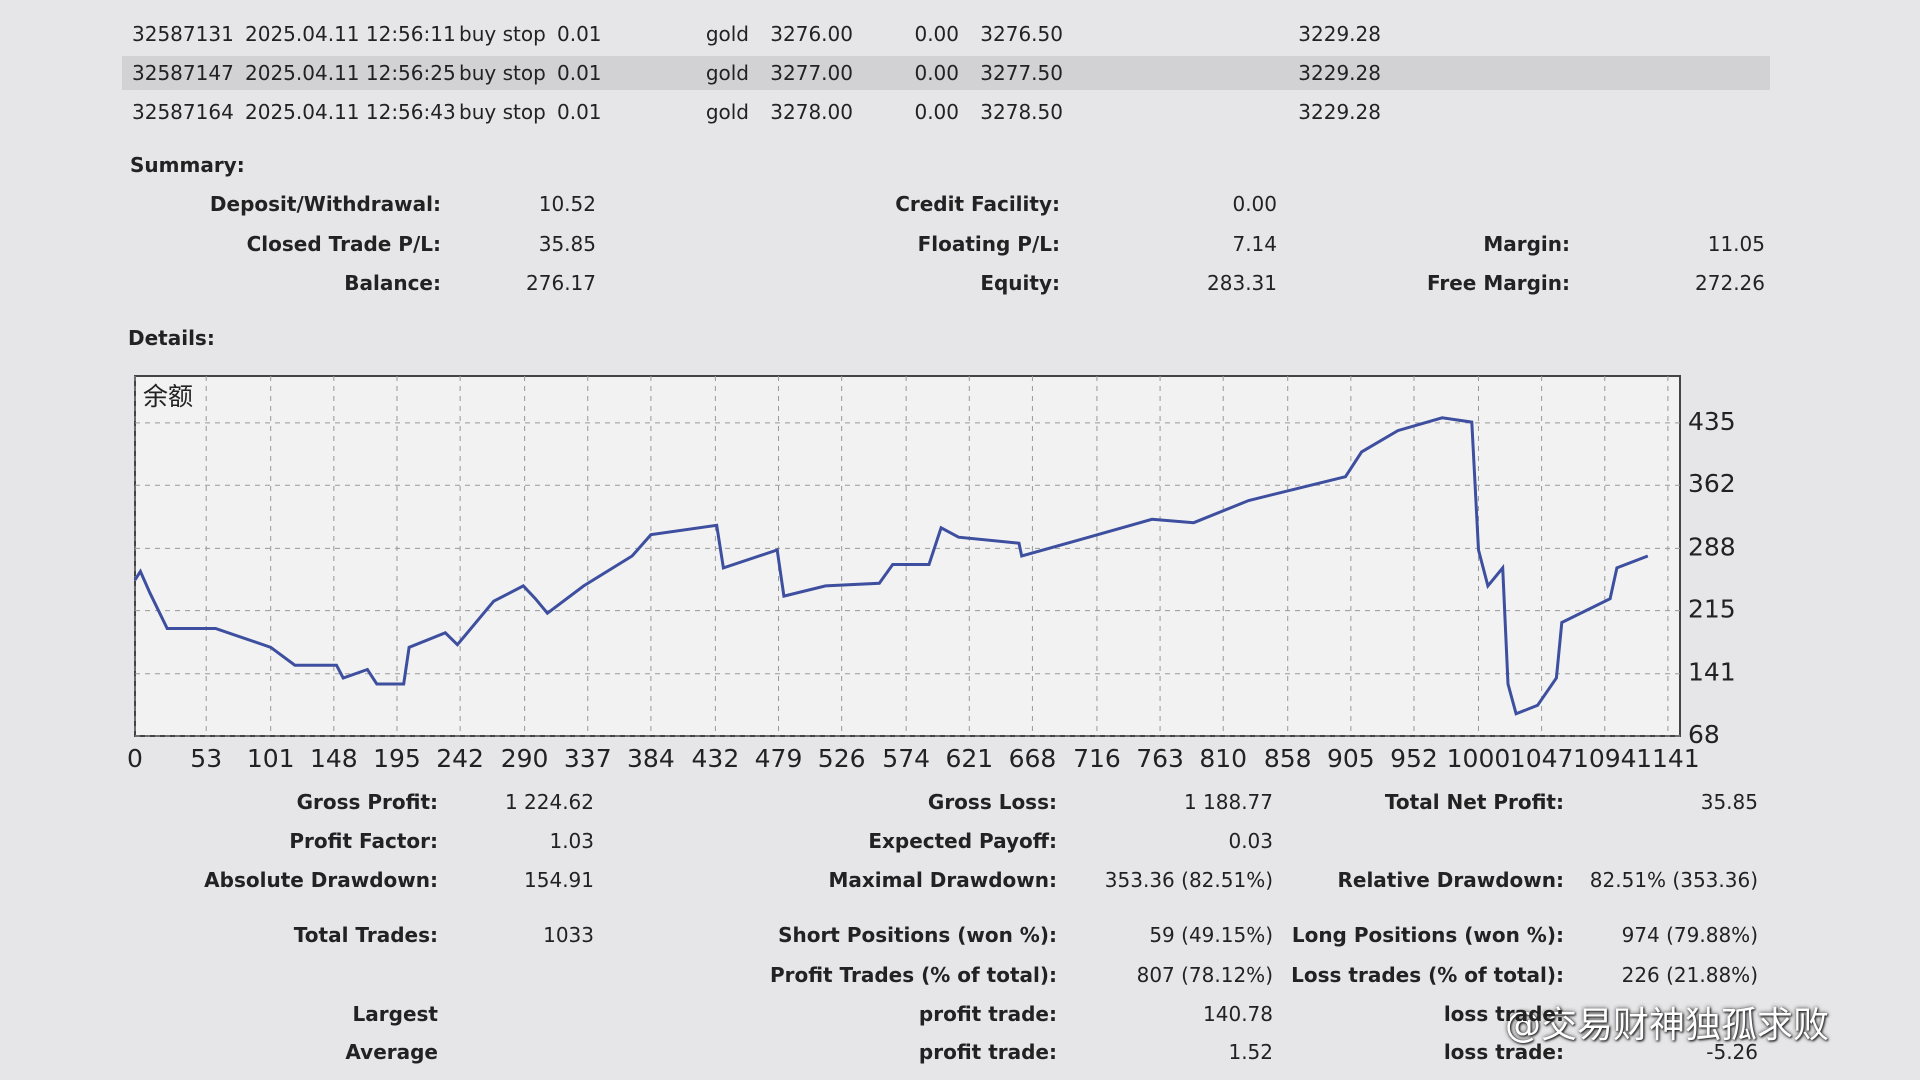  I want to click on y-tick-label: 141, so click(1712, 672).